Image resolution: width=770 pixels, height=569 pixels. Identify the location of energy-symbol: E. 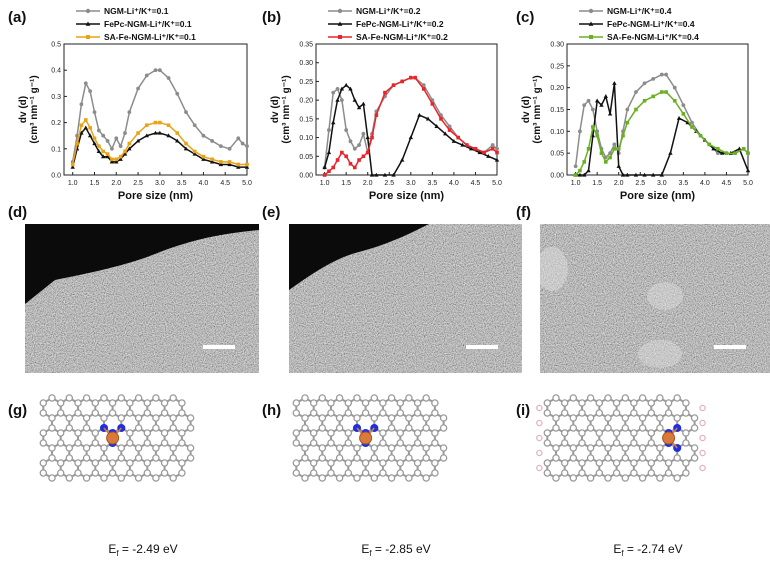
(112, 549).